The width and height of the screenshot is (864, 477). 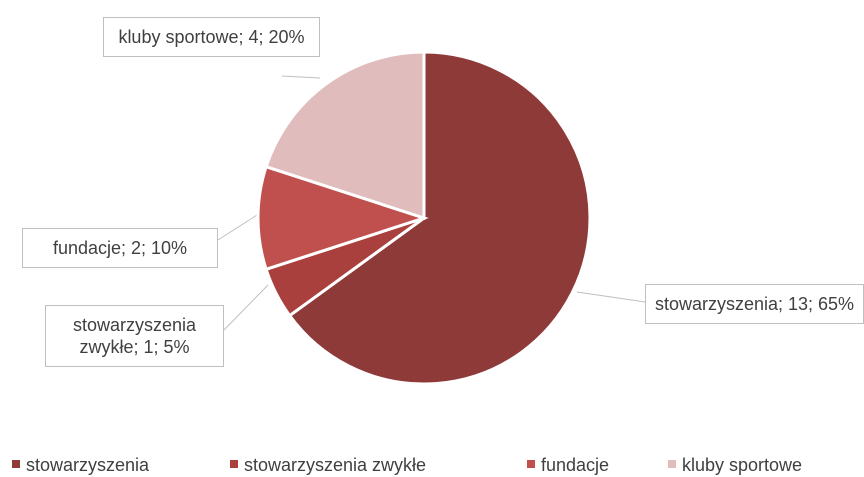 I want to click on data-label: fundacje; 2; 10%, so click(x=120, y=248).